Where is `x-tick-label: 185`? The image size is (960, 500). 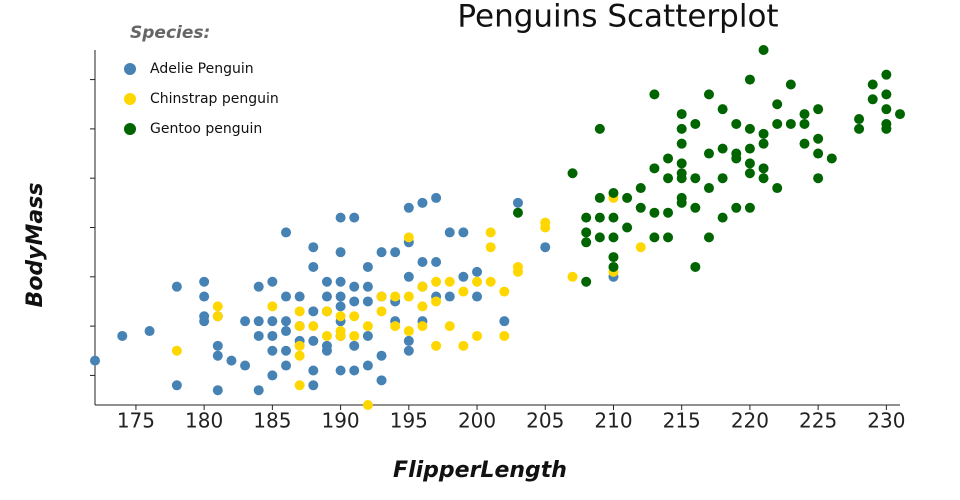 x-tick-label: 185 is located at coordinates (272, 421).